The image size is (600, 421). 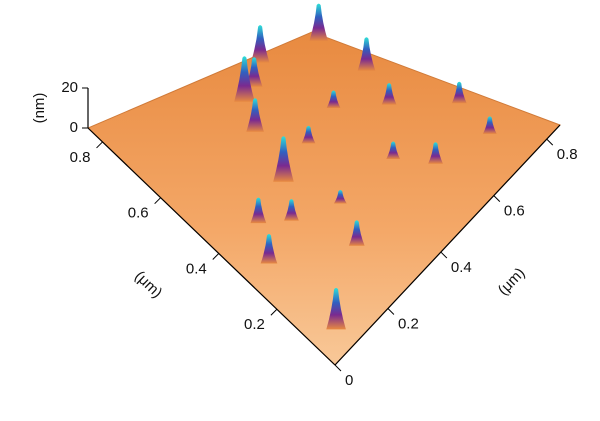 What do you see at coordinates (196, 268) in the screenshot?
I see `y-tick-label: 0.4` at bounding box center [196, 268].